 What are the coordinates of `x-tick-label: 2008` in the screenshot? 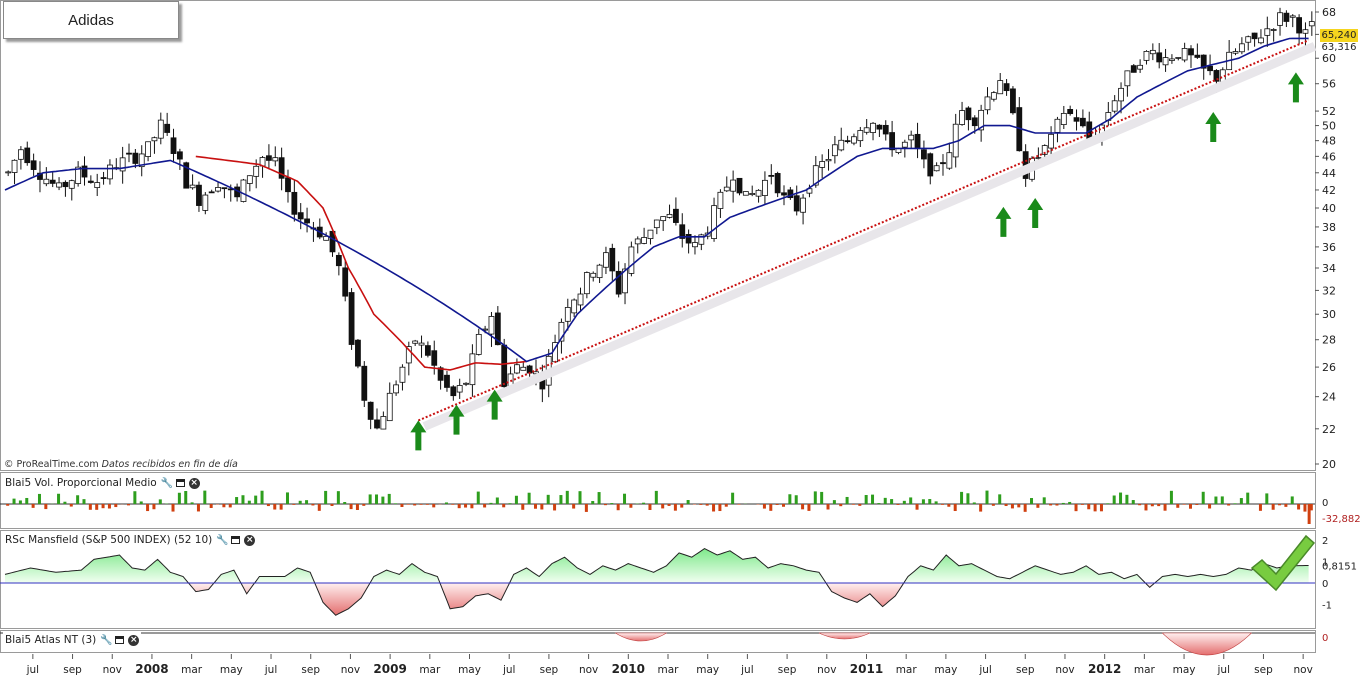 It's located at (151, 669).